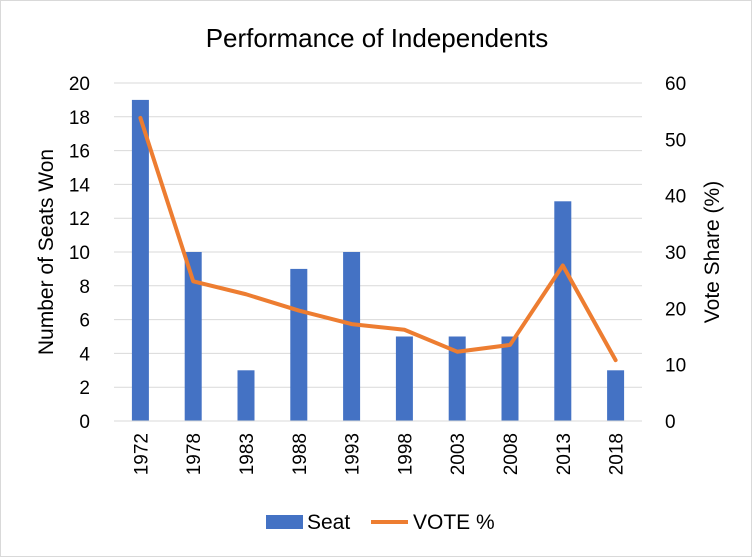 The width and height of the screenshot is (752, 557). I want to click on x-tick-label: 2018, so click(617, 454).